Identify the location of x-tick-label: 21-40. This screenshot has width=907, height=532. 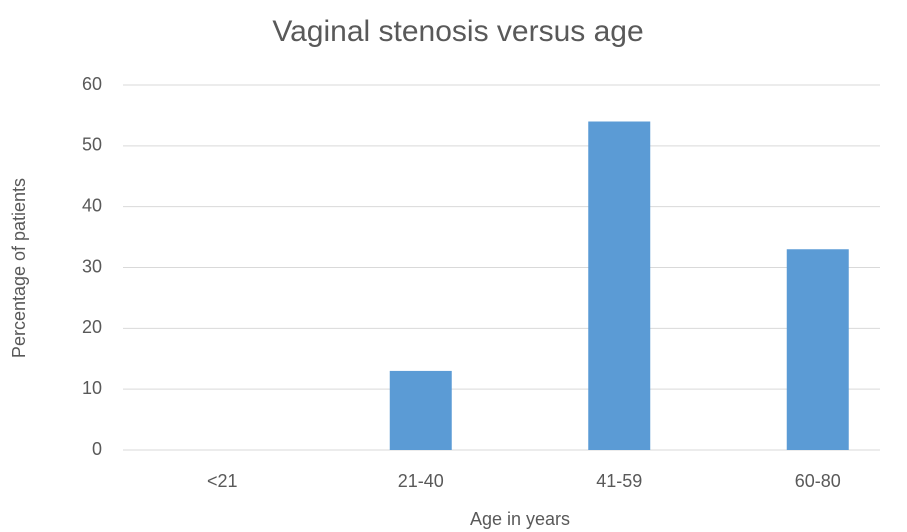
(421, 481).